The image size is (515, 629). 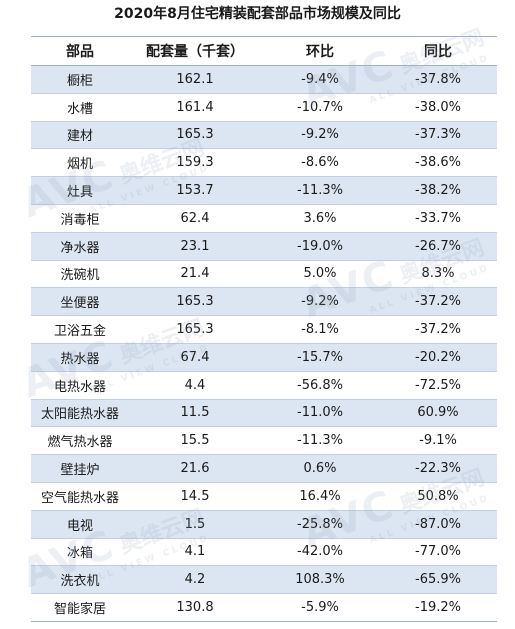 What do you see at coordinates (195, 107) in the screenshot?
I see `volume-cell: 161.4` at bounding box center [195, 107].